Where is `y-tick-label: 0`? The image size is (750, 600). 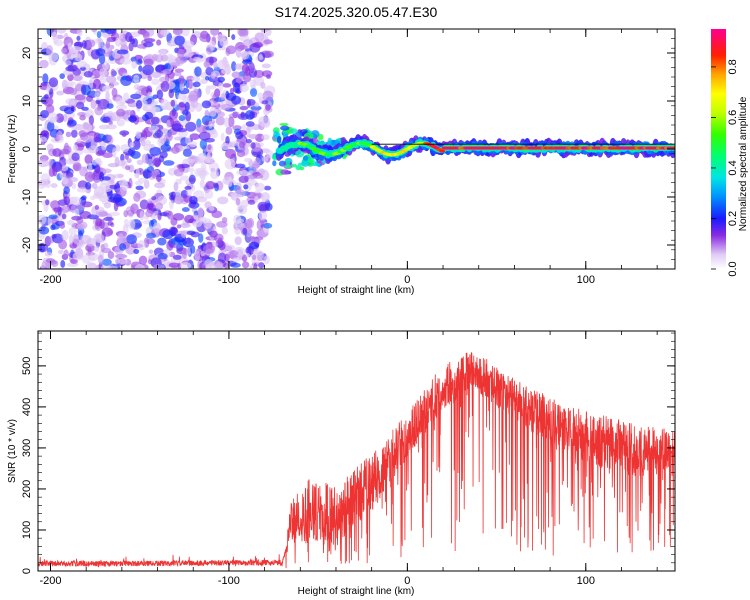
y-tick-label: 0 is located at coordinates (27, 571).